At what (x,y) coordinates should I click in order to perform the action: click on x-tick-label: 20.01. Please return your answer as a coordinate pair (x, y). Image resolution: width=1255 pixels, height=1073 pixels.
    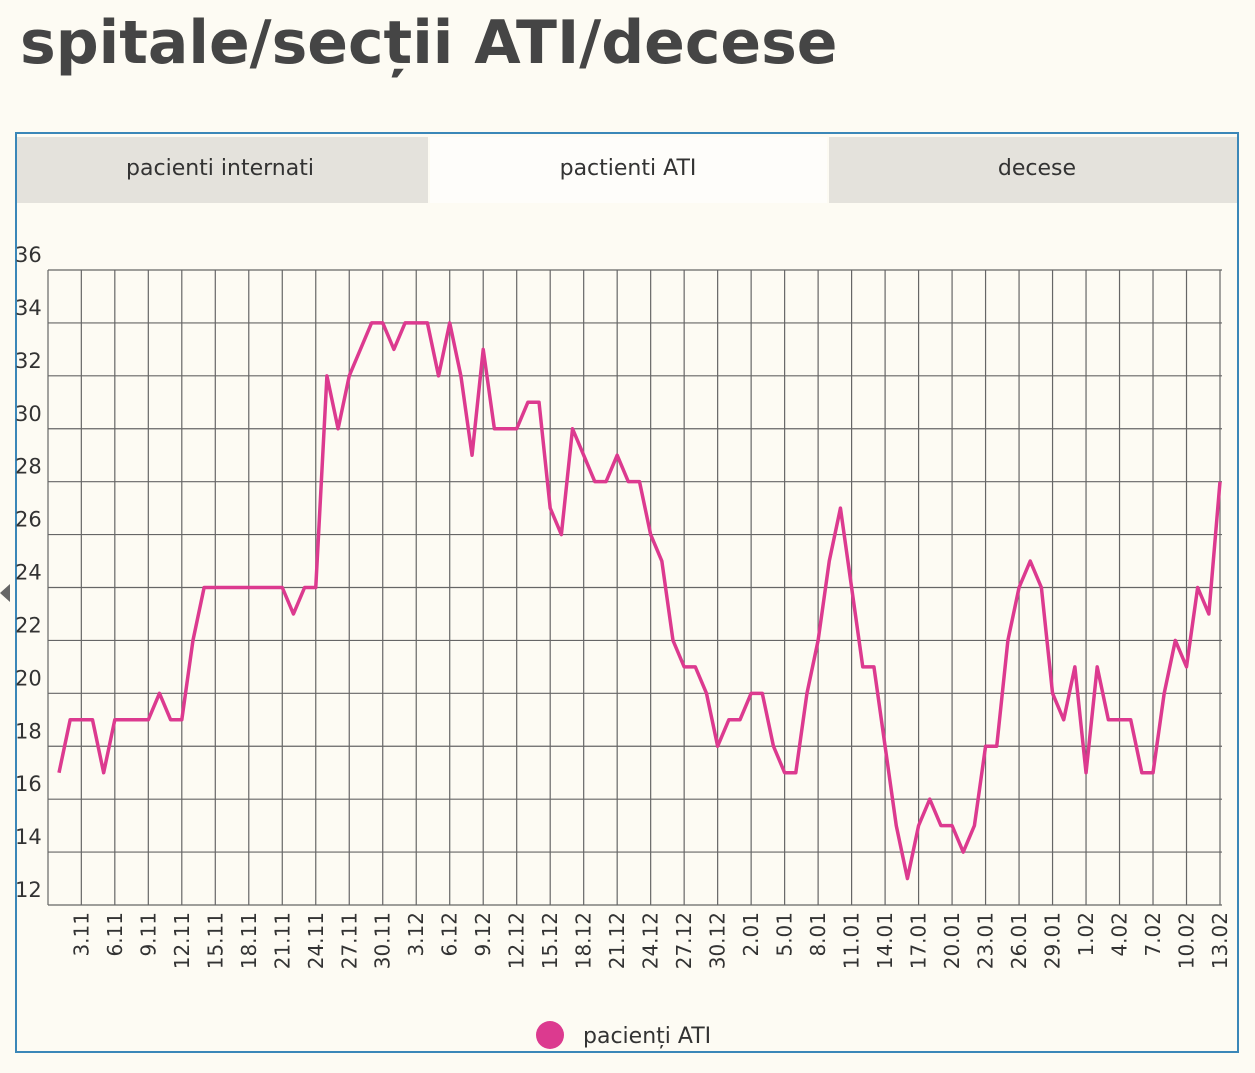
    Looking at the image, I should click on (952, 940).